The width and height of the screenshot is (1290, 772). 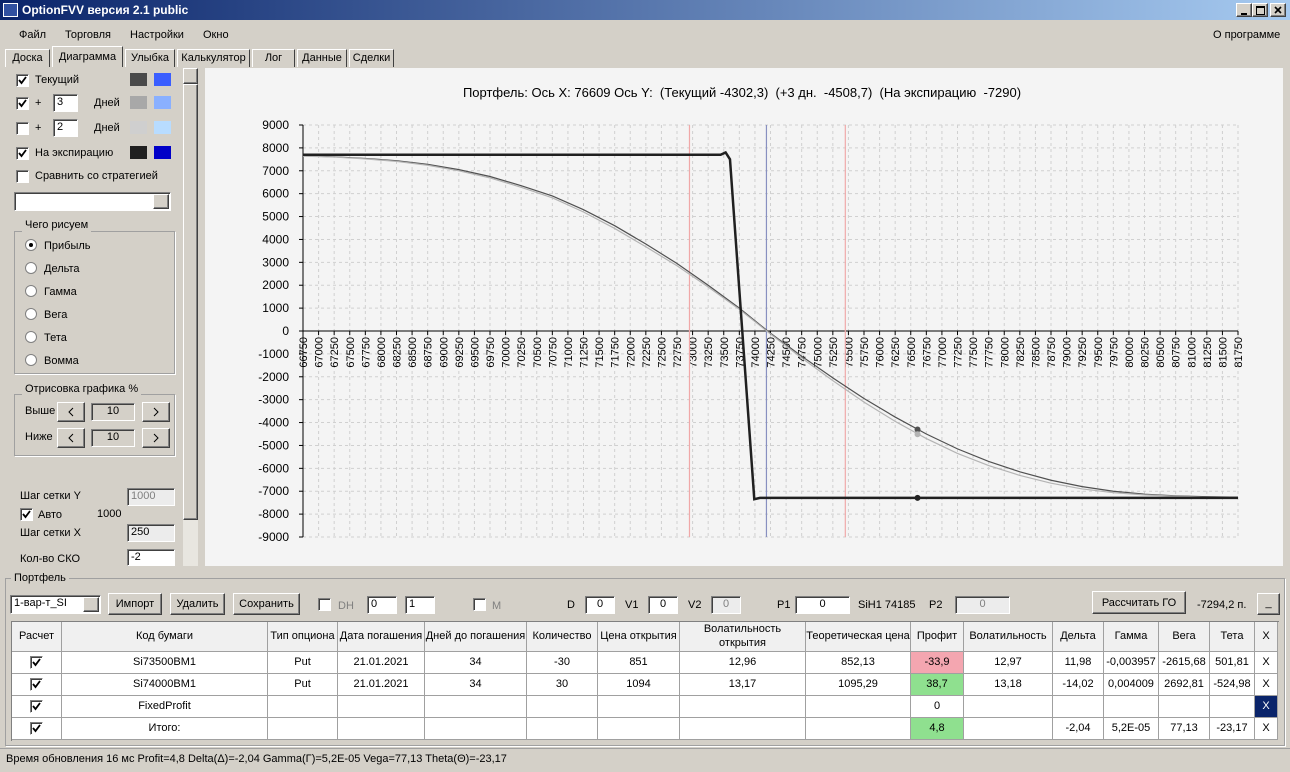 What do you see at coordinates (1247, 35) in the screenshot?
I see `menu-about: О программе` at bounding box center [1247, 35].